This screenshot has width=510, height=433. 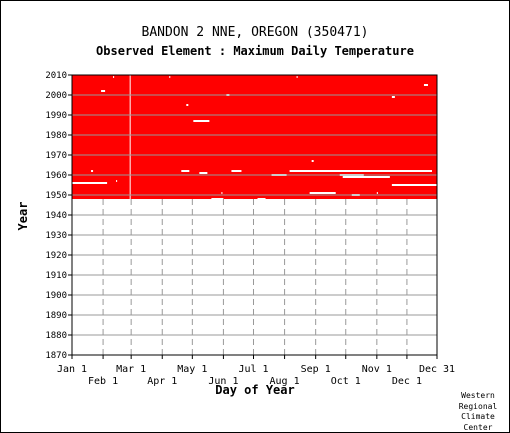 What do you see at coordinates (478, 395) in the screenshot?
I see `credit-line: Western` at bounding box center [478, 395].